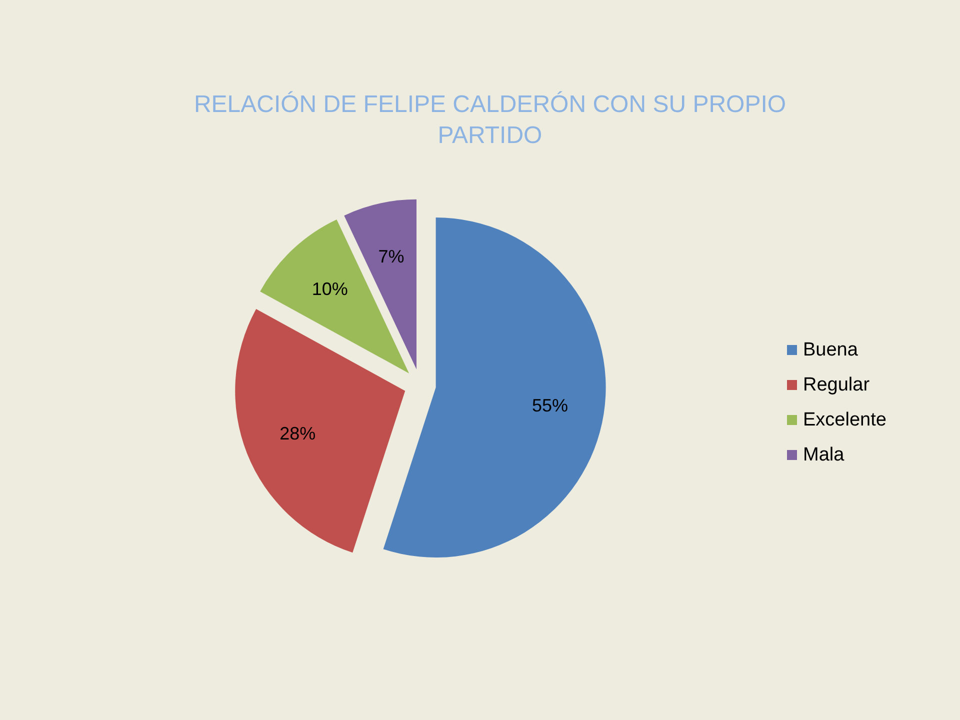  What do you see at coordinates (298, 433) in the screenshot?
I see `data-label: 28%` at bounding box center [298, 433].